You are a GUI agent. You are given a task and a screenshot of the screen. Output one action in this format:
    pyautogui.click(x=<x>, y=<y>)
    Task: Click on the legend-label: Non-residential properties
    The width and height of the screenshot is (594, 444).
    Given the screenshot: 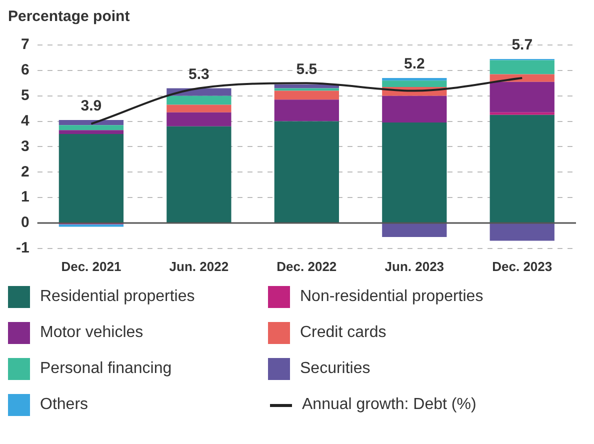 What is the action you would take?
    pyautogui.click(x=392, y=297)
    